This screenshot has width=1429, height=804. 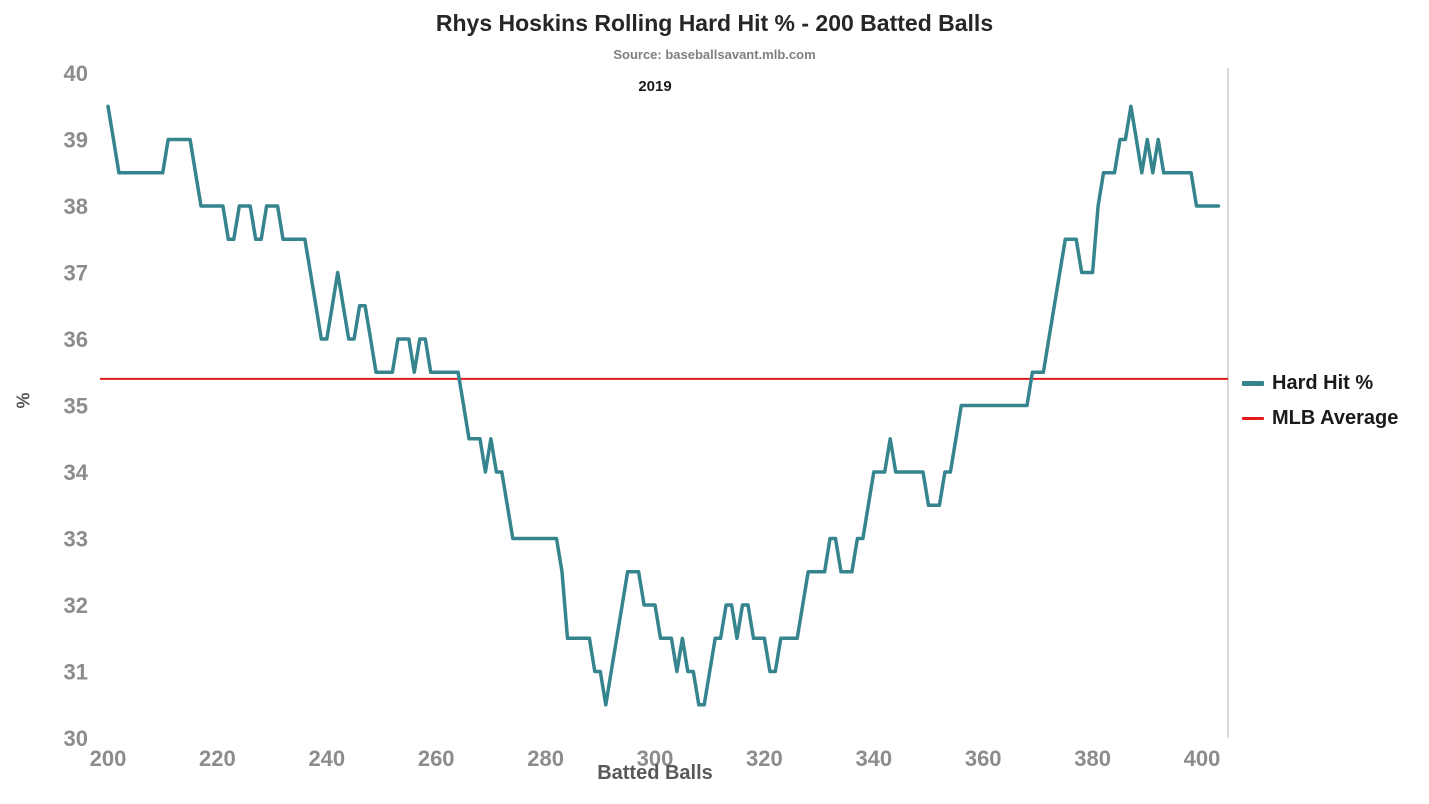 What do you see at coordinates (655, 773) in the screenshot?
I see `x-axis-label: Batted Balls` at bounding box center [655, 773].